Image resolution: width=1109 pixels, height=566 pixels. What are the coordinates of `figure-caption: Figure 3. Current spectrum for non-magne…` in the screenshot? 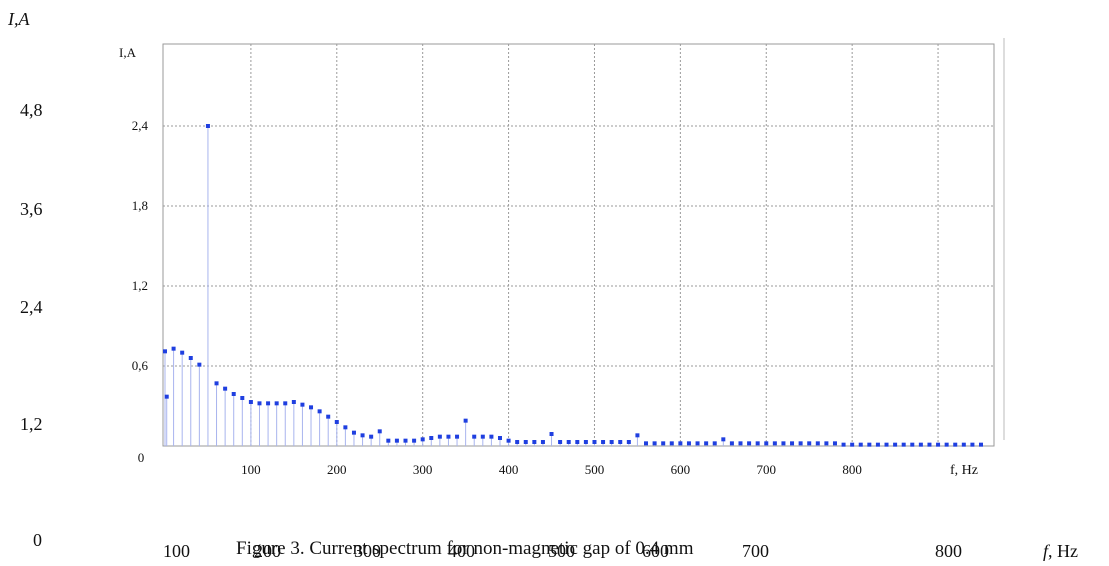 It's located at (465, 548).